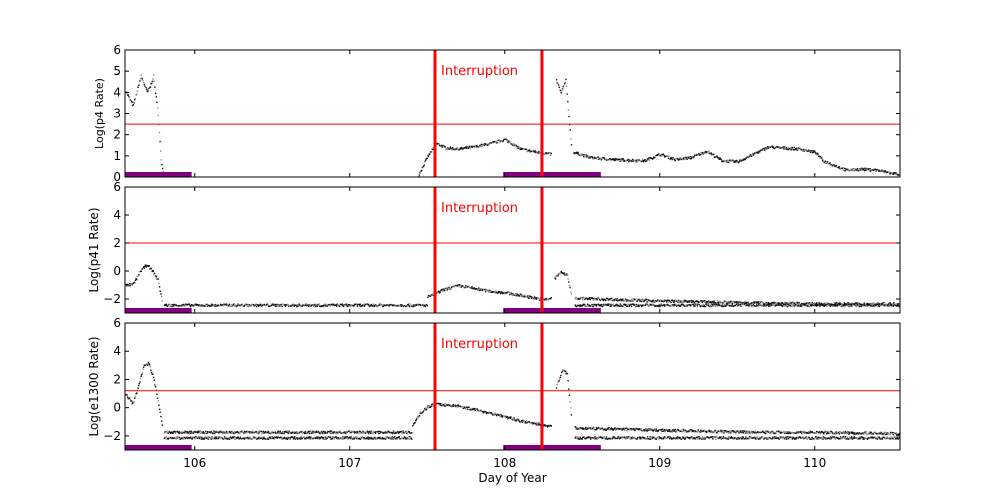 The width and height of the screenshot is (1000, 500). I want to click on data-series, so click(485, 157).